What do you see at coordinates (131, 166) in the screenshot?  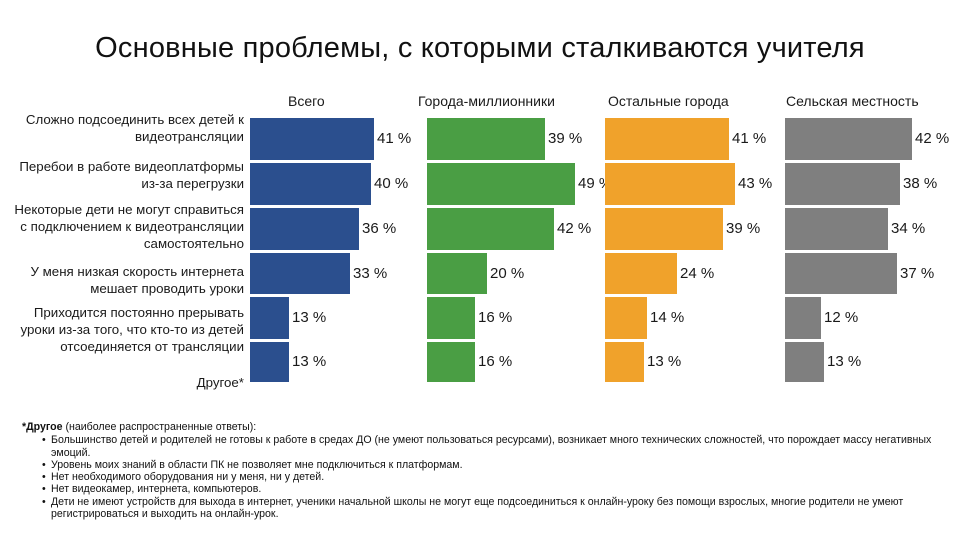 I see `category-label-line: Перебои в работе видеоплатформы` at bounding box center [131, 166].